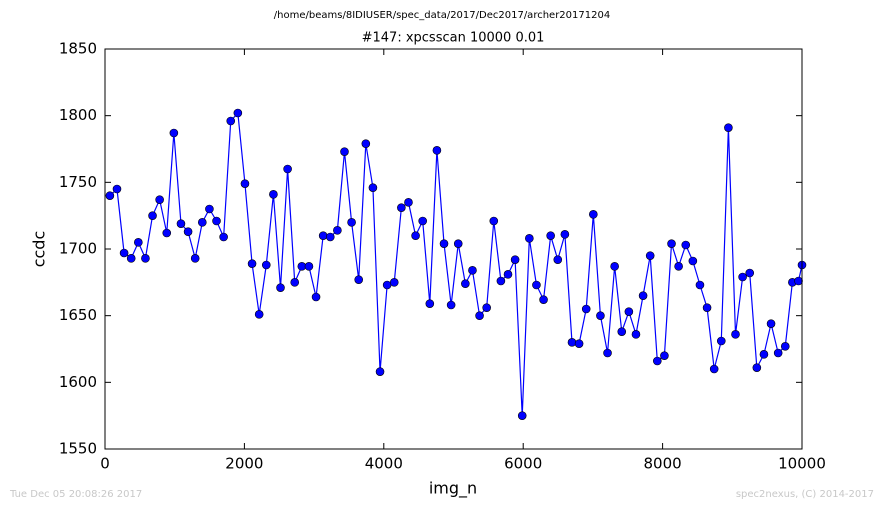 This screenshot has width=884, height=509. I want to click on x-tick-label: 4000, so click(384, 464).